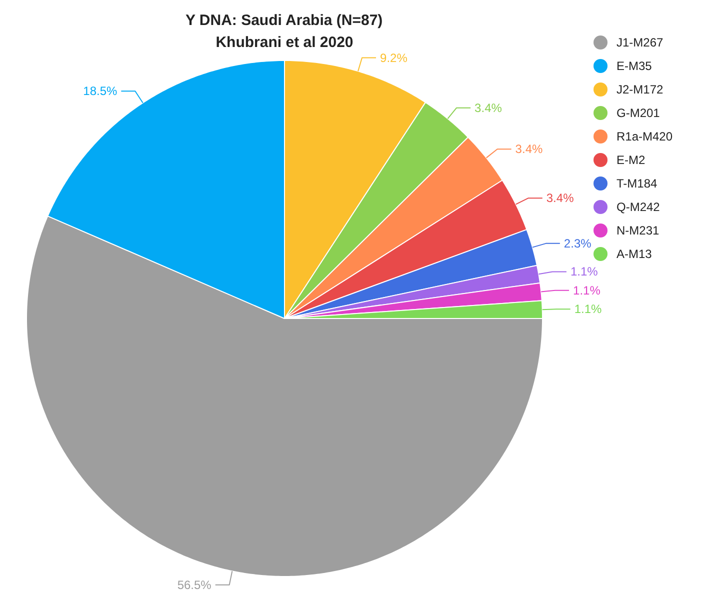 This screenshot has width=714, height=600. Describe the element at coordinates (285, 42) in the screenshot. I see `chart-subtitle: Khubrani et al 2020` at that location.